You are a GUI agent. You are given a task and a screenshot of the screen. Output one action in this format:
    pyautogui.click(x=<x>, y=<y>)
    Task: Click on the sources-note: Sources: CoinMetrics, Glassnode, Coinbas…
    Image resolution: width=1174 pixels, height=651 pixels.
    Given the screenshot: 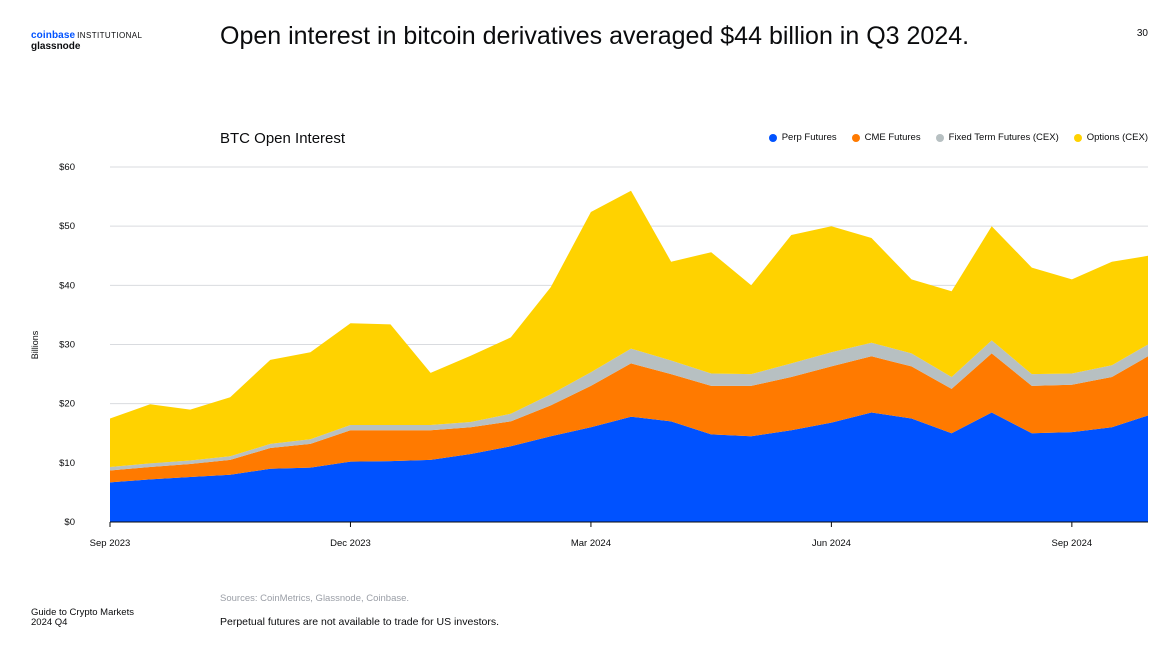 What is the action you would take?
    pyautogui.click(x=315, y=598)
    